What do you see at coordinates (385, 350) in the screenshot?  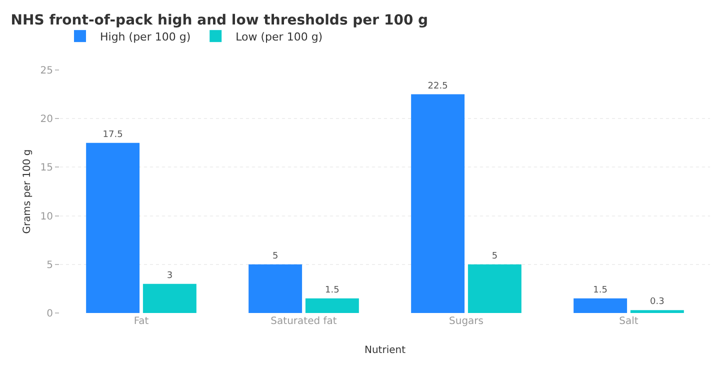 I see `x-axis-title: Nutrient` at bounding box center [385, 350].